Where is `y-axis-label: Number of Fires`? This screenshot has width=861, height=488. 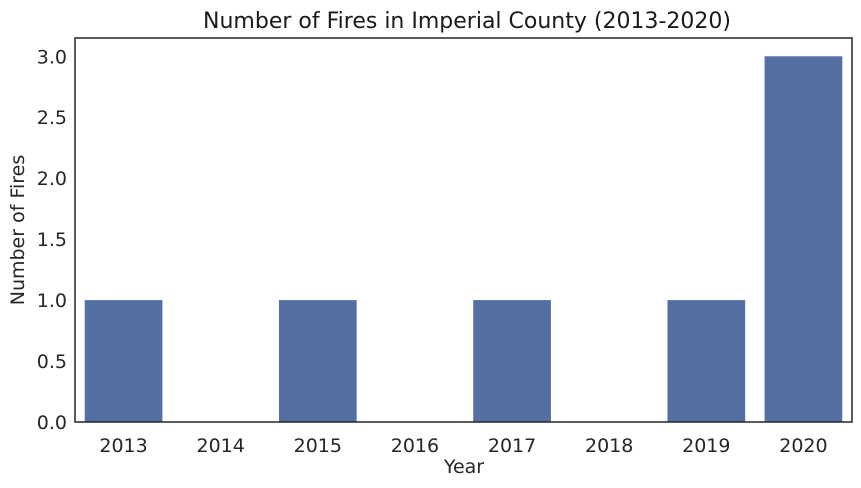 y-axis-label: Number of Fires is located at coordinates (18, 230).